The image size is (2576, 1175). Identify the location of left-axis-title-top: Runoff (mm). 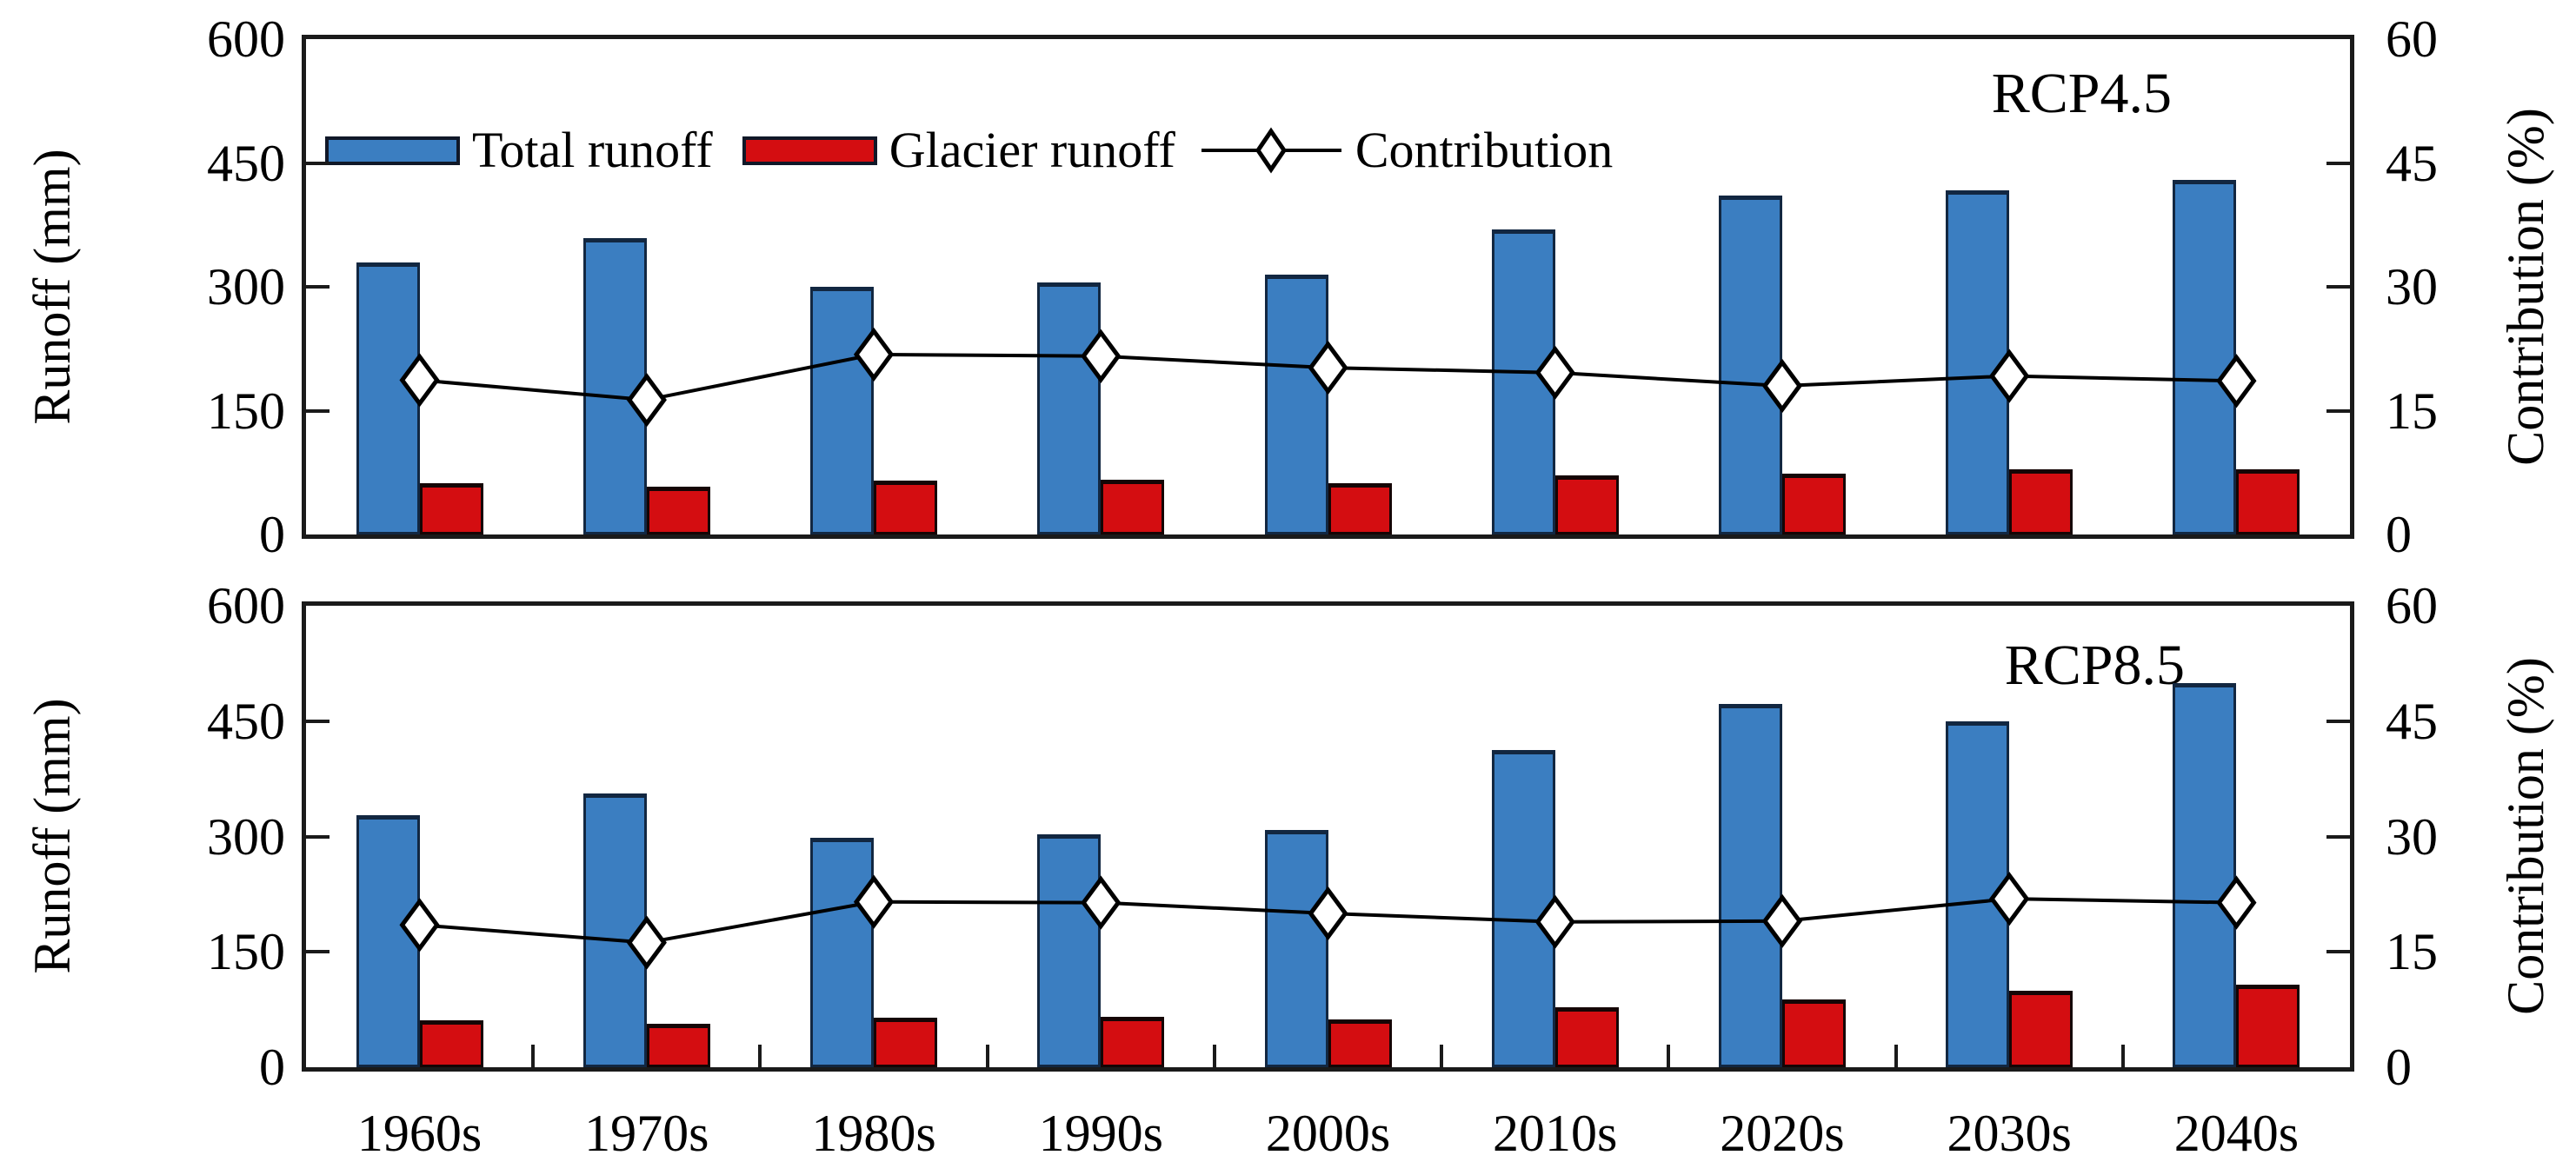
(52, 287).